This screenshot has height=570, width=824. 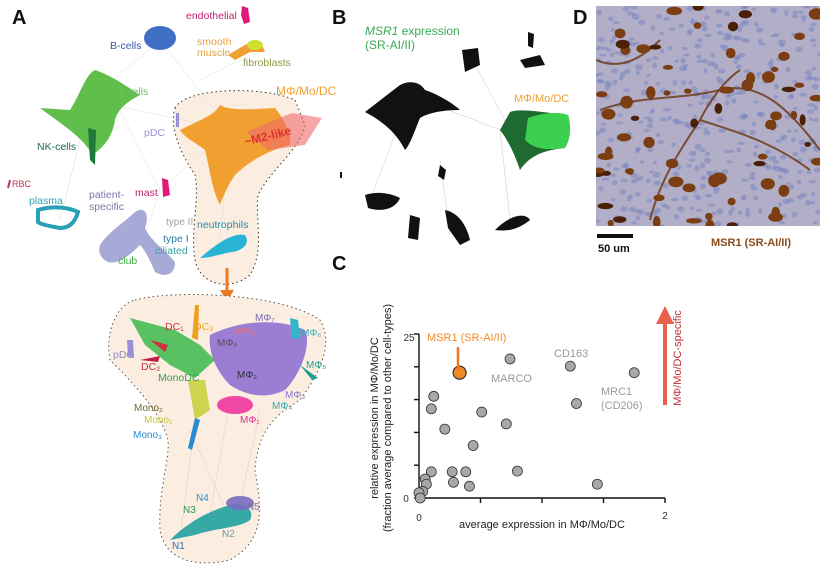 What do you see at coordinates (217, 429) in the screenshot?
I see `panel-a-subclusters` at bounding box center [217, 429].